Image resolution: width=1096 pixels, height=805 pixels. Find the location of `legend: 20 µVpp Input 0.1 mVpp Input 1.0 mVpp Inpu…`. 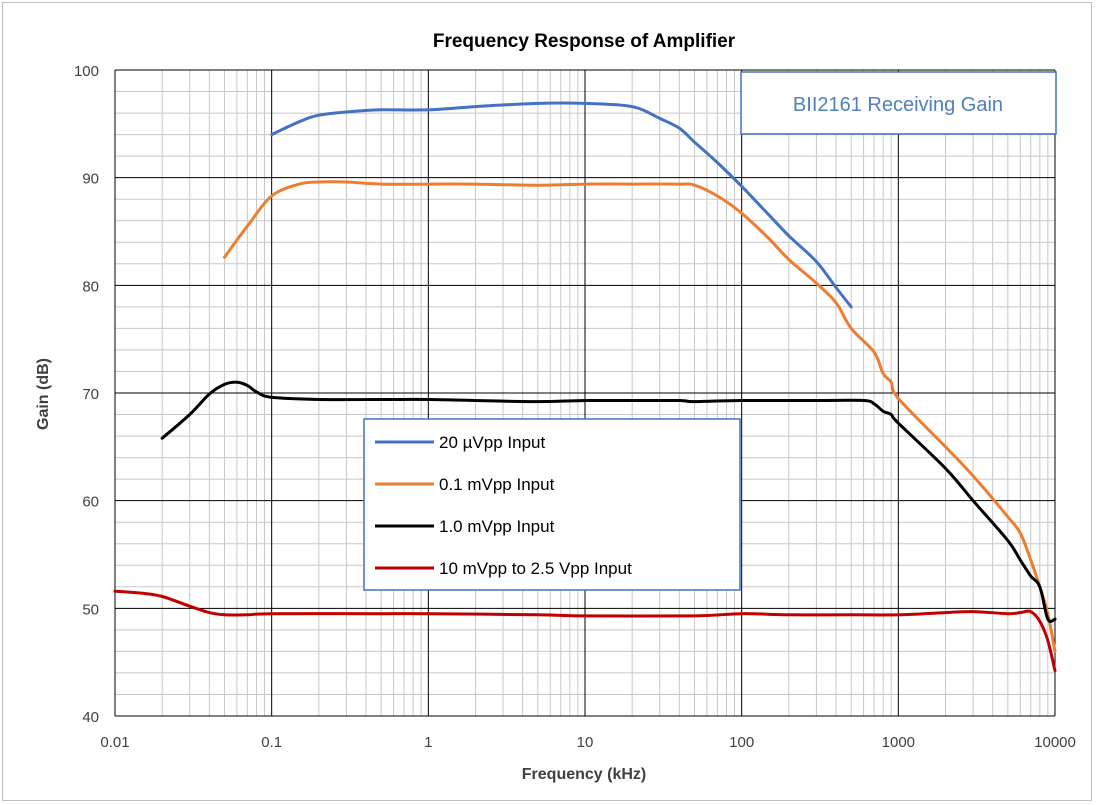

legend: 20 µVpp Input 0.1 mVpp Input 1.0 mVpp Inpu… is located at coordinates (552, 504).